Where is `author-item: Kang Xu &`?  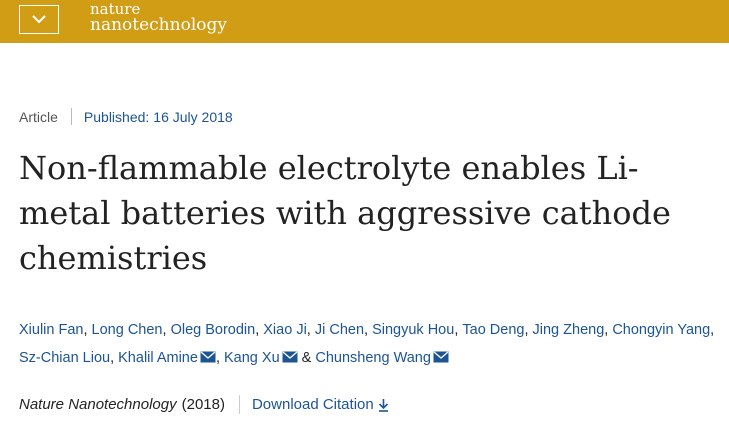 author-item: Kang Xu & is located at coordinates (269, 358).